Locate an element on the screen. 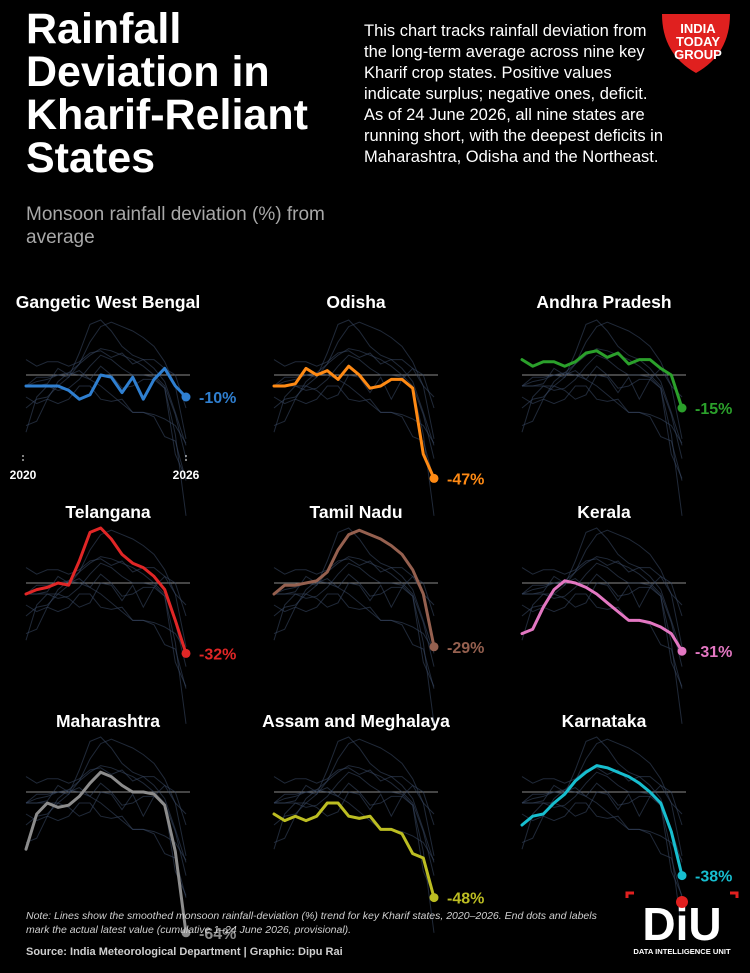 The width and height of the screenshot is (750, 973). x-tick-label: 2026 is located at coordinates (186, 475).